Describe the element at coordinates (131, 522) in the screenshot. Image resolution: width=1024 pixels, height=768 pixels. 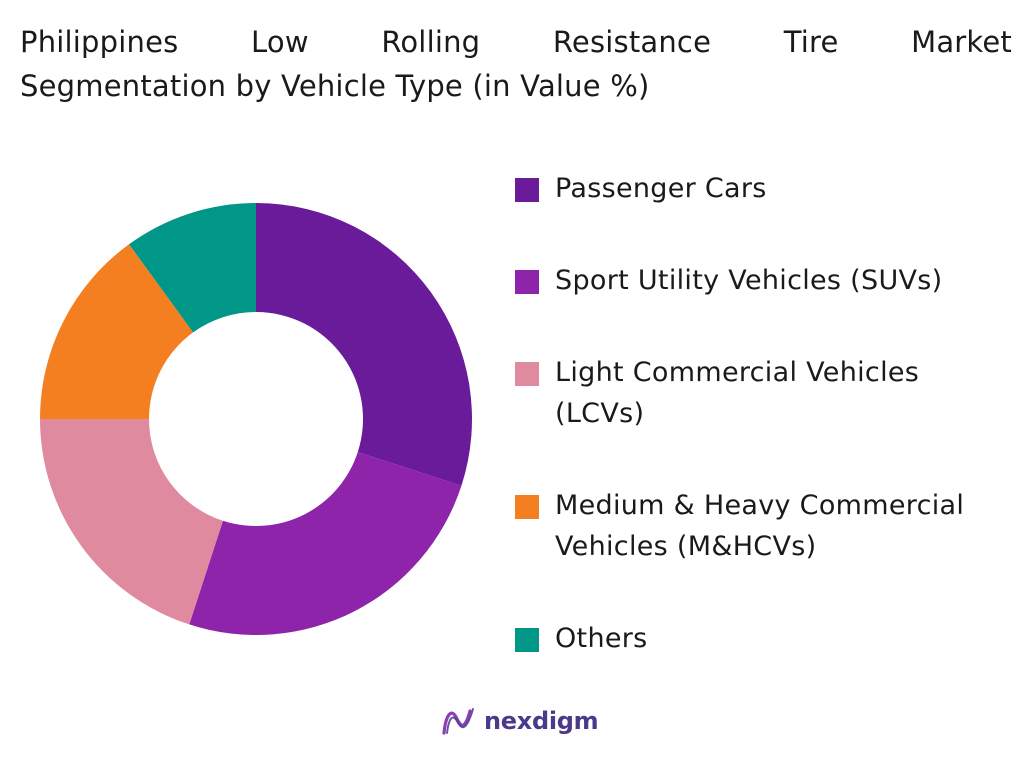
I see `donut-slice-light-commercial-vehicles-lcvs` at that location.